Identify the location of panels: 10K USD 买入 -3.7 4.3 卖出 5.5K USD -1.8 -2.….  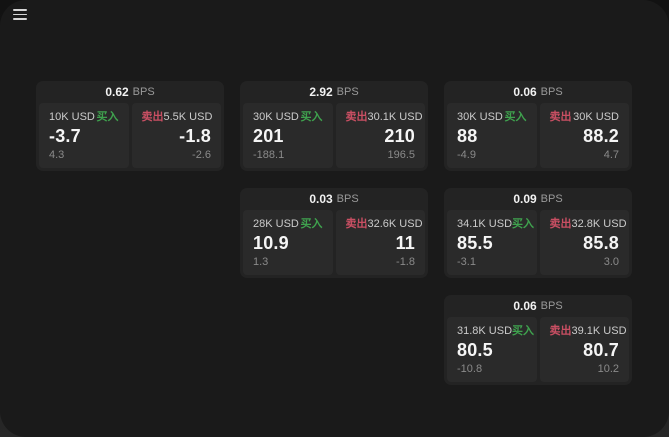
(130, 135).